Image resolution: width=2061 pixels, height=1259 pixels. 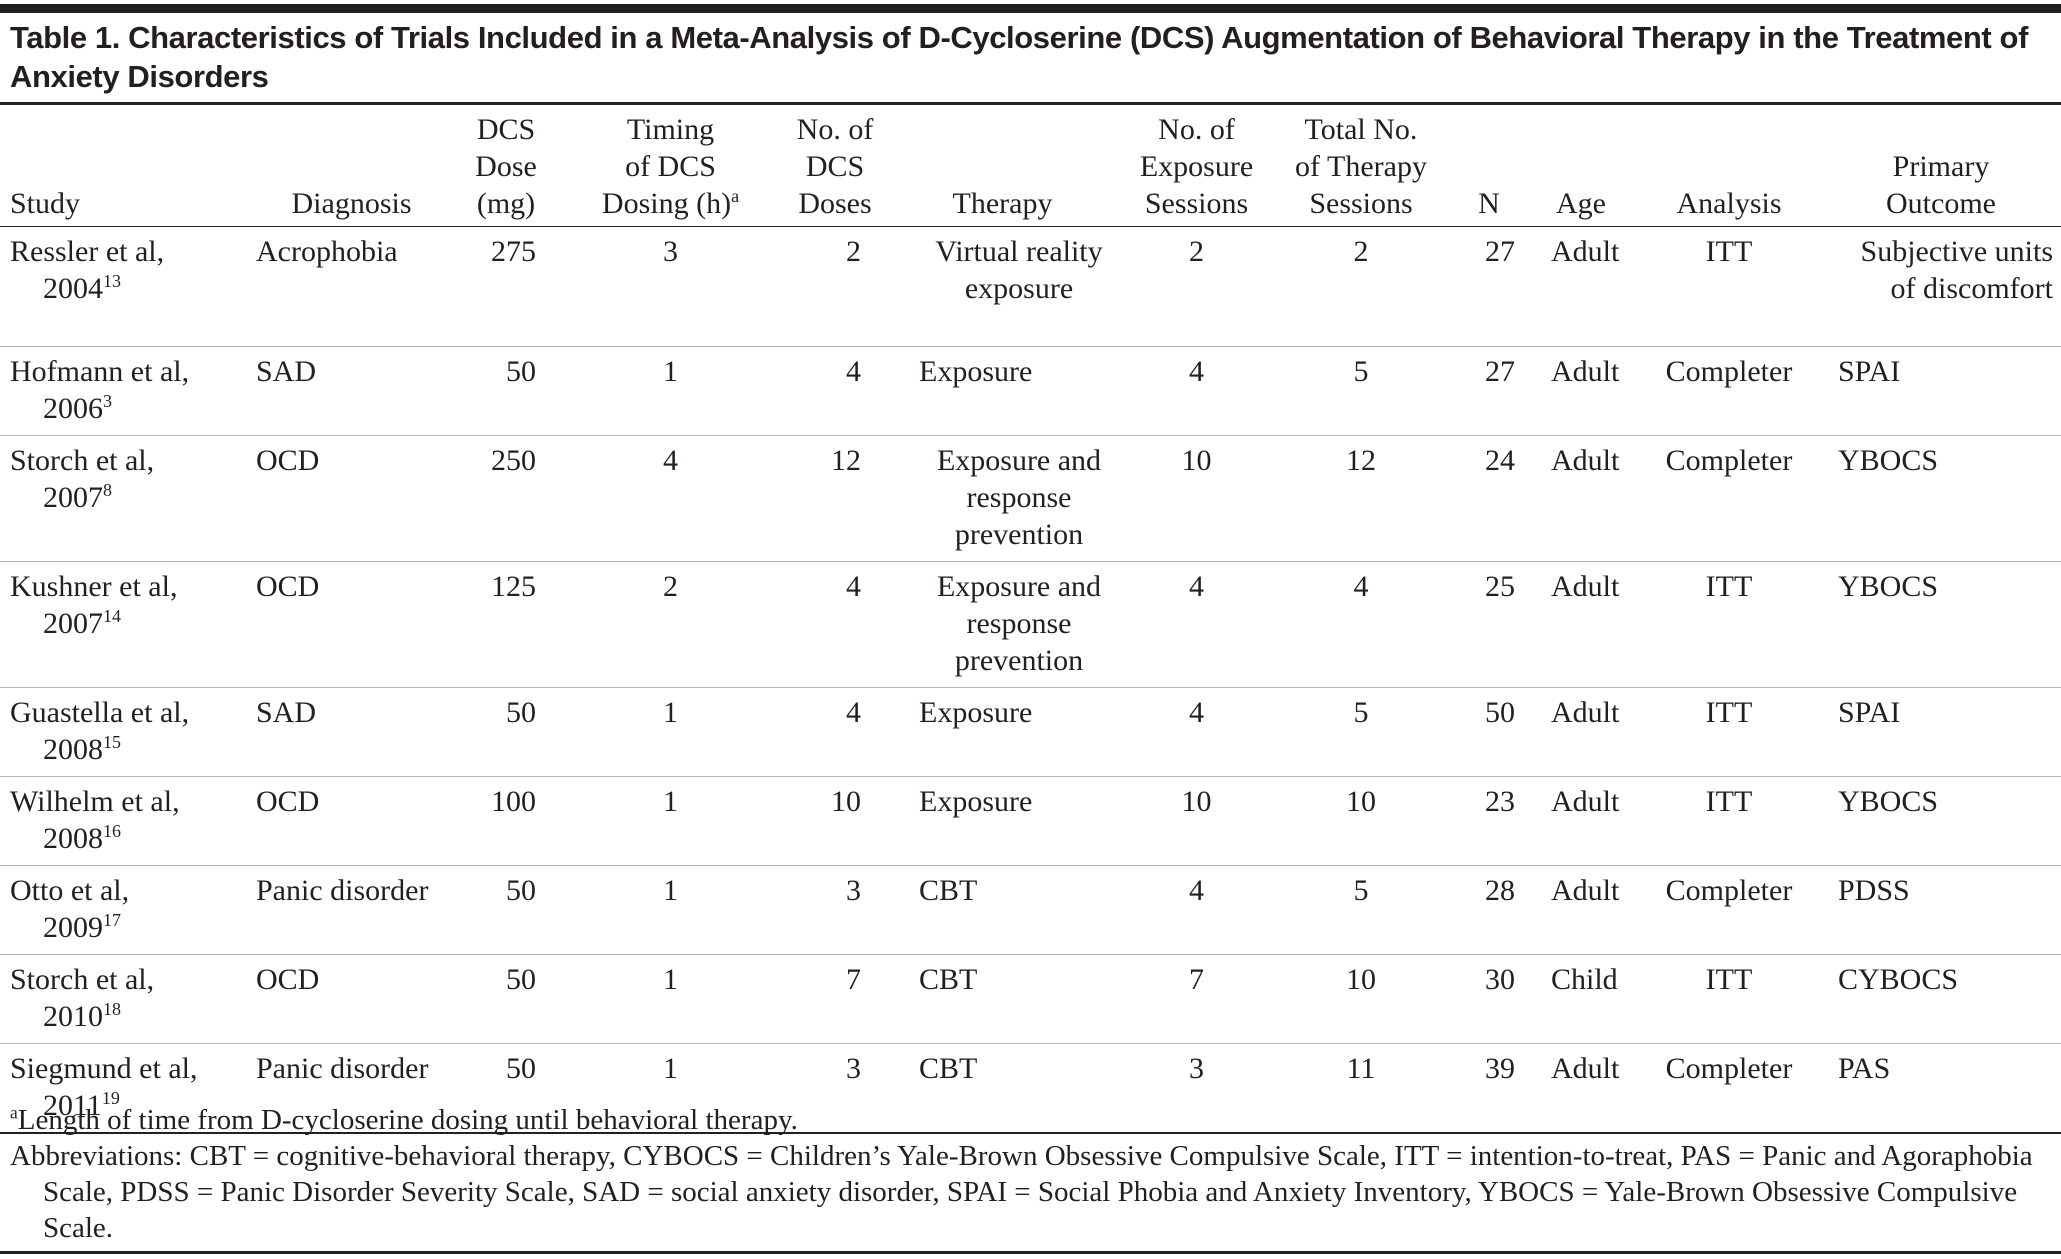 What do you see at coordinates (1489, 203) in the screenshot?
I see `header-line: N` at bounding box center [1489, 203].